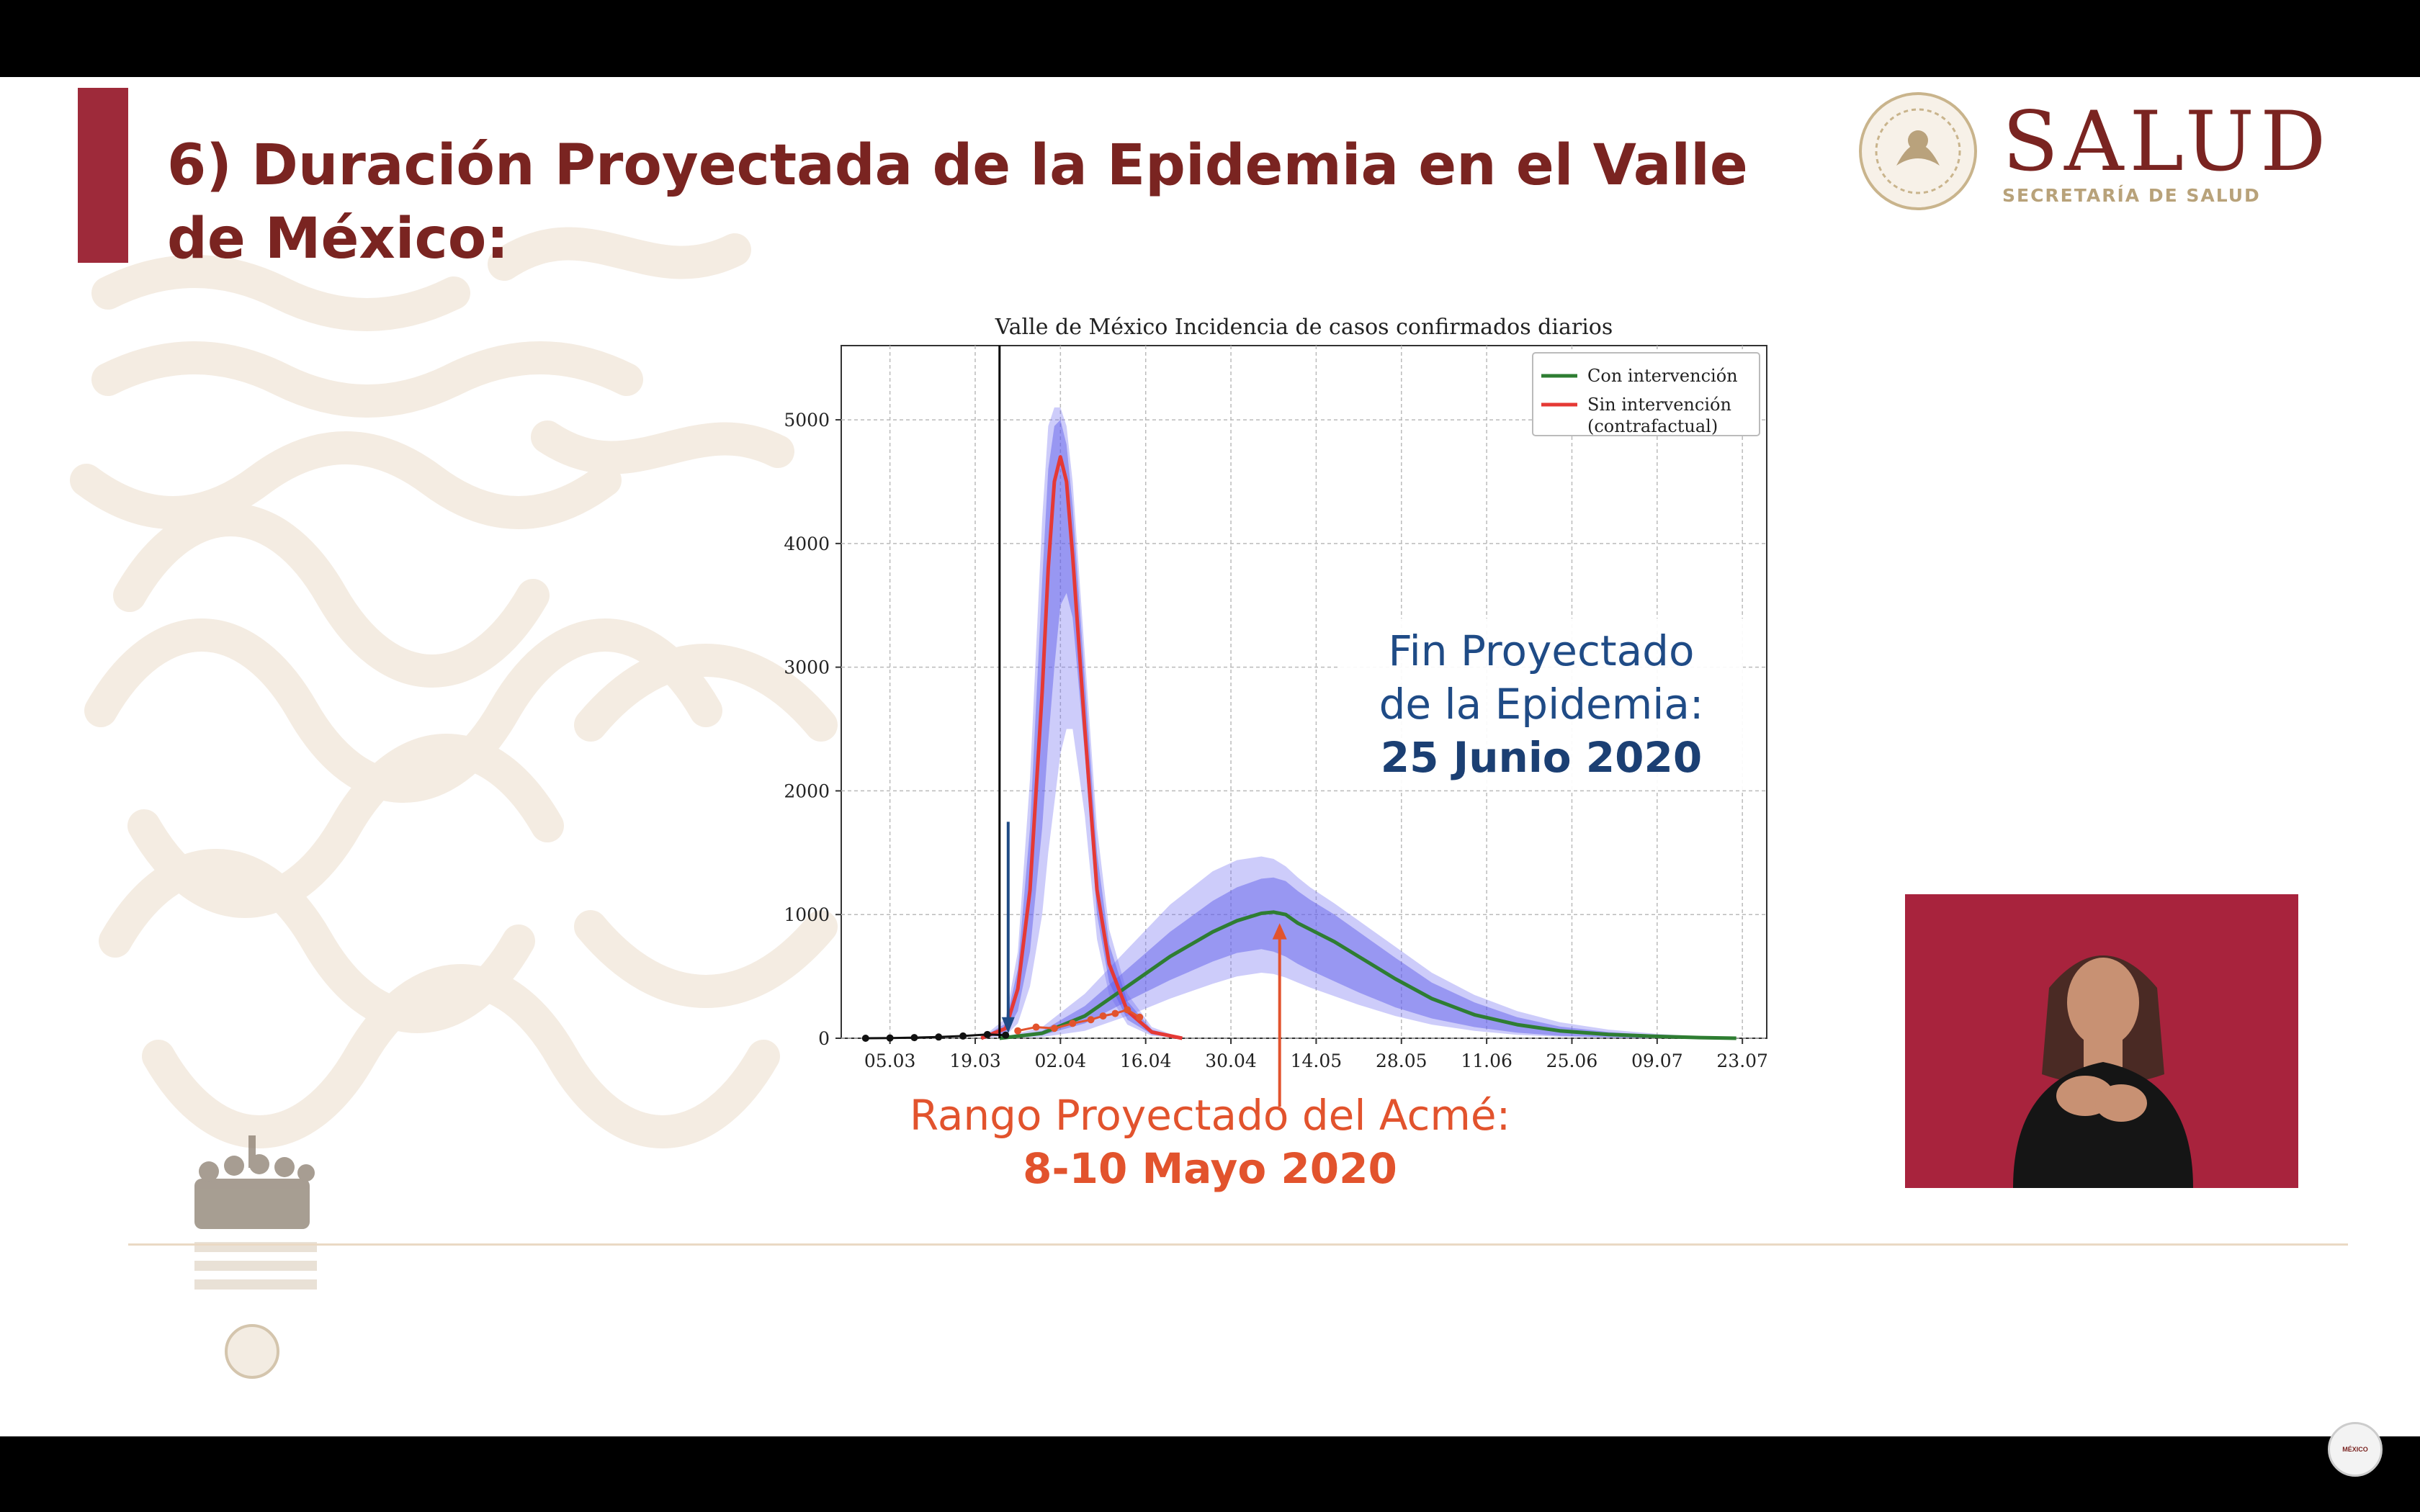 Image resolution: width=2420 pixels, height=1512 pixels. Describe the element at coordinates (1008, 1025) in the screenshot. I see `intervention-arrow-head` at that location.